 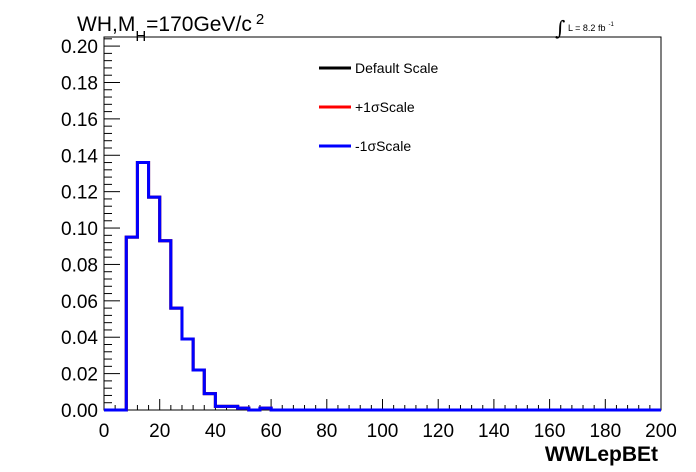 I want to click on chart-title: WH,MH=170GeV/c 2, so click(x=170, y=28).